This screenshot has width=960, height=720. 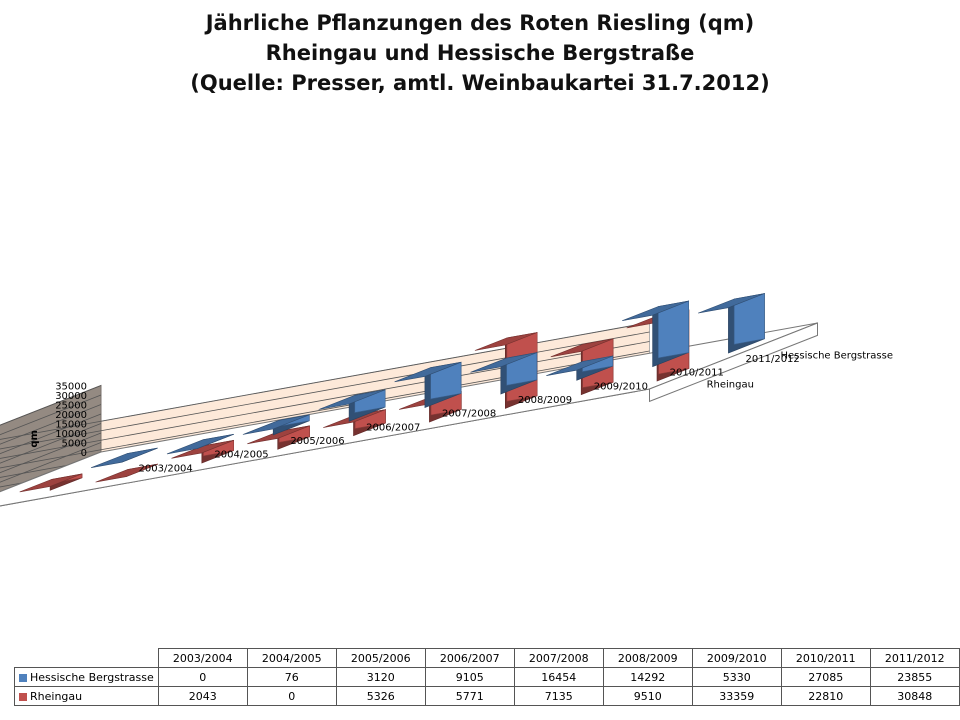 I want to click on x-tick-label: 2003/2004, so click(x=166, y=468).